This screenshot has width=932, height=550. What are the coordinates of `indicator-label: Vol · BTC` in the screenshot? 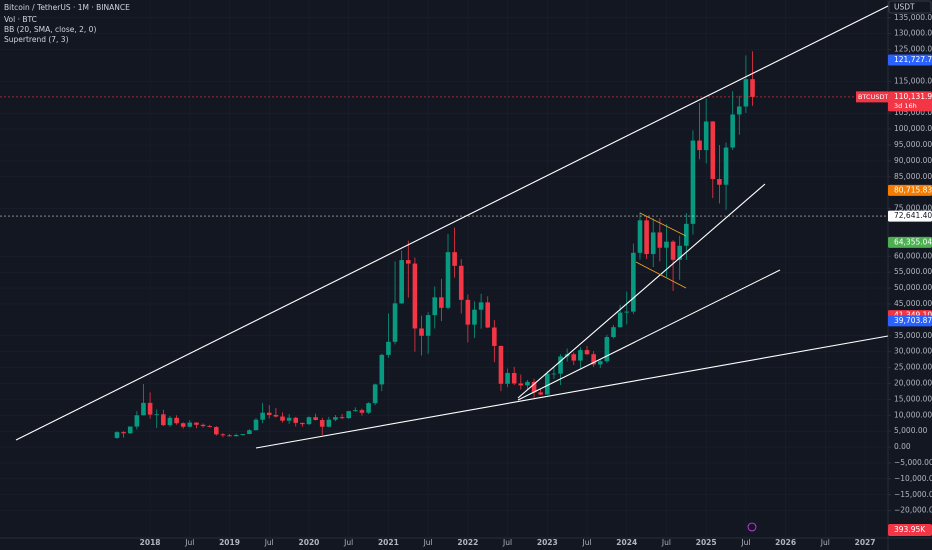 It's located at (20, 19).